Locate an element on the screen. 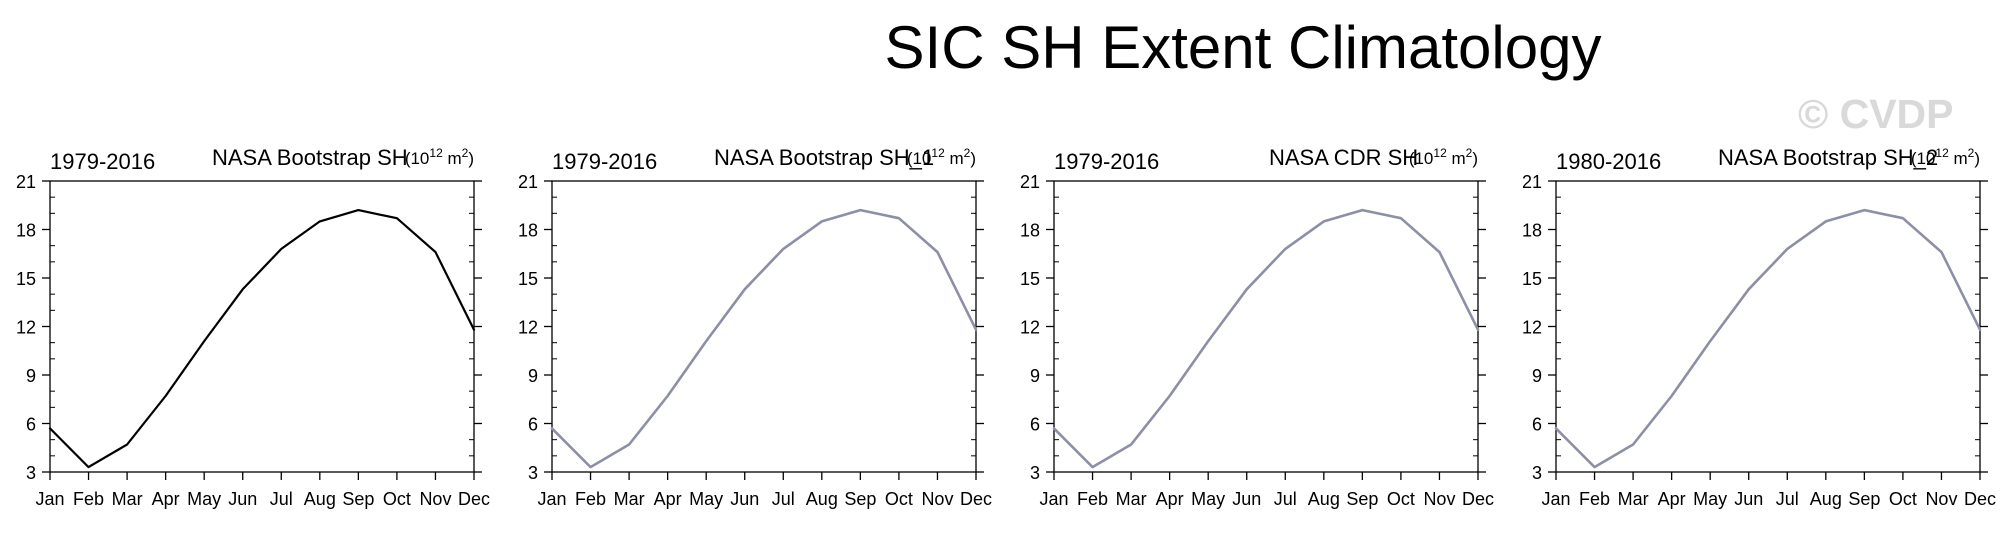 The image size is (2006, 539). chart-title: NASA CDR SH is located at coordinates (1343, 157).